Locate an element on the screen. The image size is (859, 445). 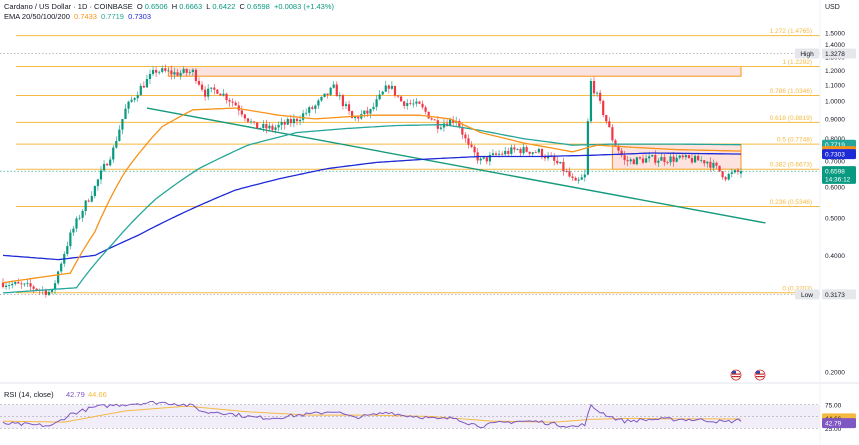
y-tick-label-6: 0.9000 is located at coordinates (835, 119).